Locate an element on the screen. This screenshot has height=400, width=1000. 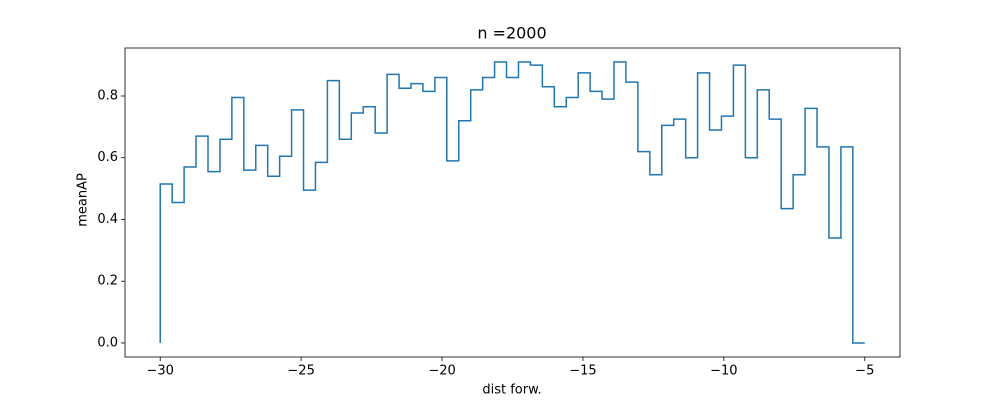
y-axis-label: meanAP is located at coordinates (83, 200).